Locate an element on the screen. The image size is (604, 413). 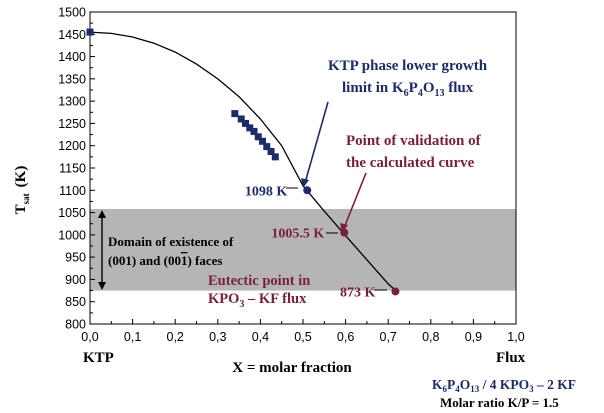
ktp-limit-arrowhead is located at coordinates (305, 183).